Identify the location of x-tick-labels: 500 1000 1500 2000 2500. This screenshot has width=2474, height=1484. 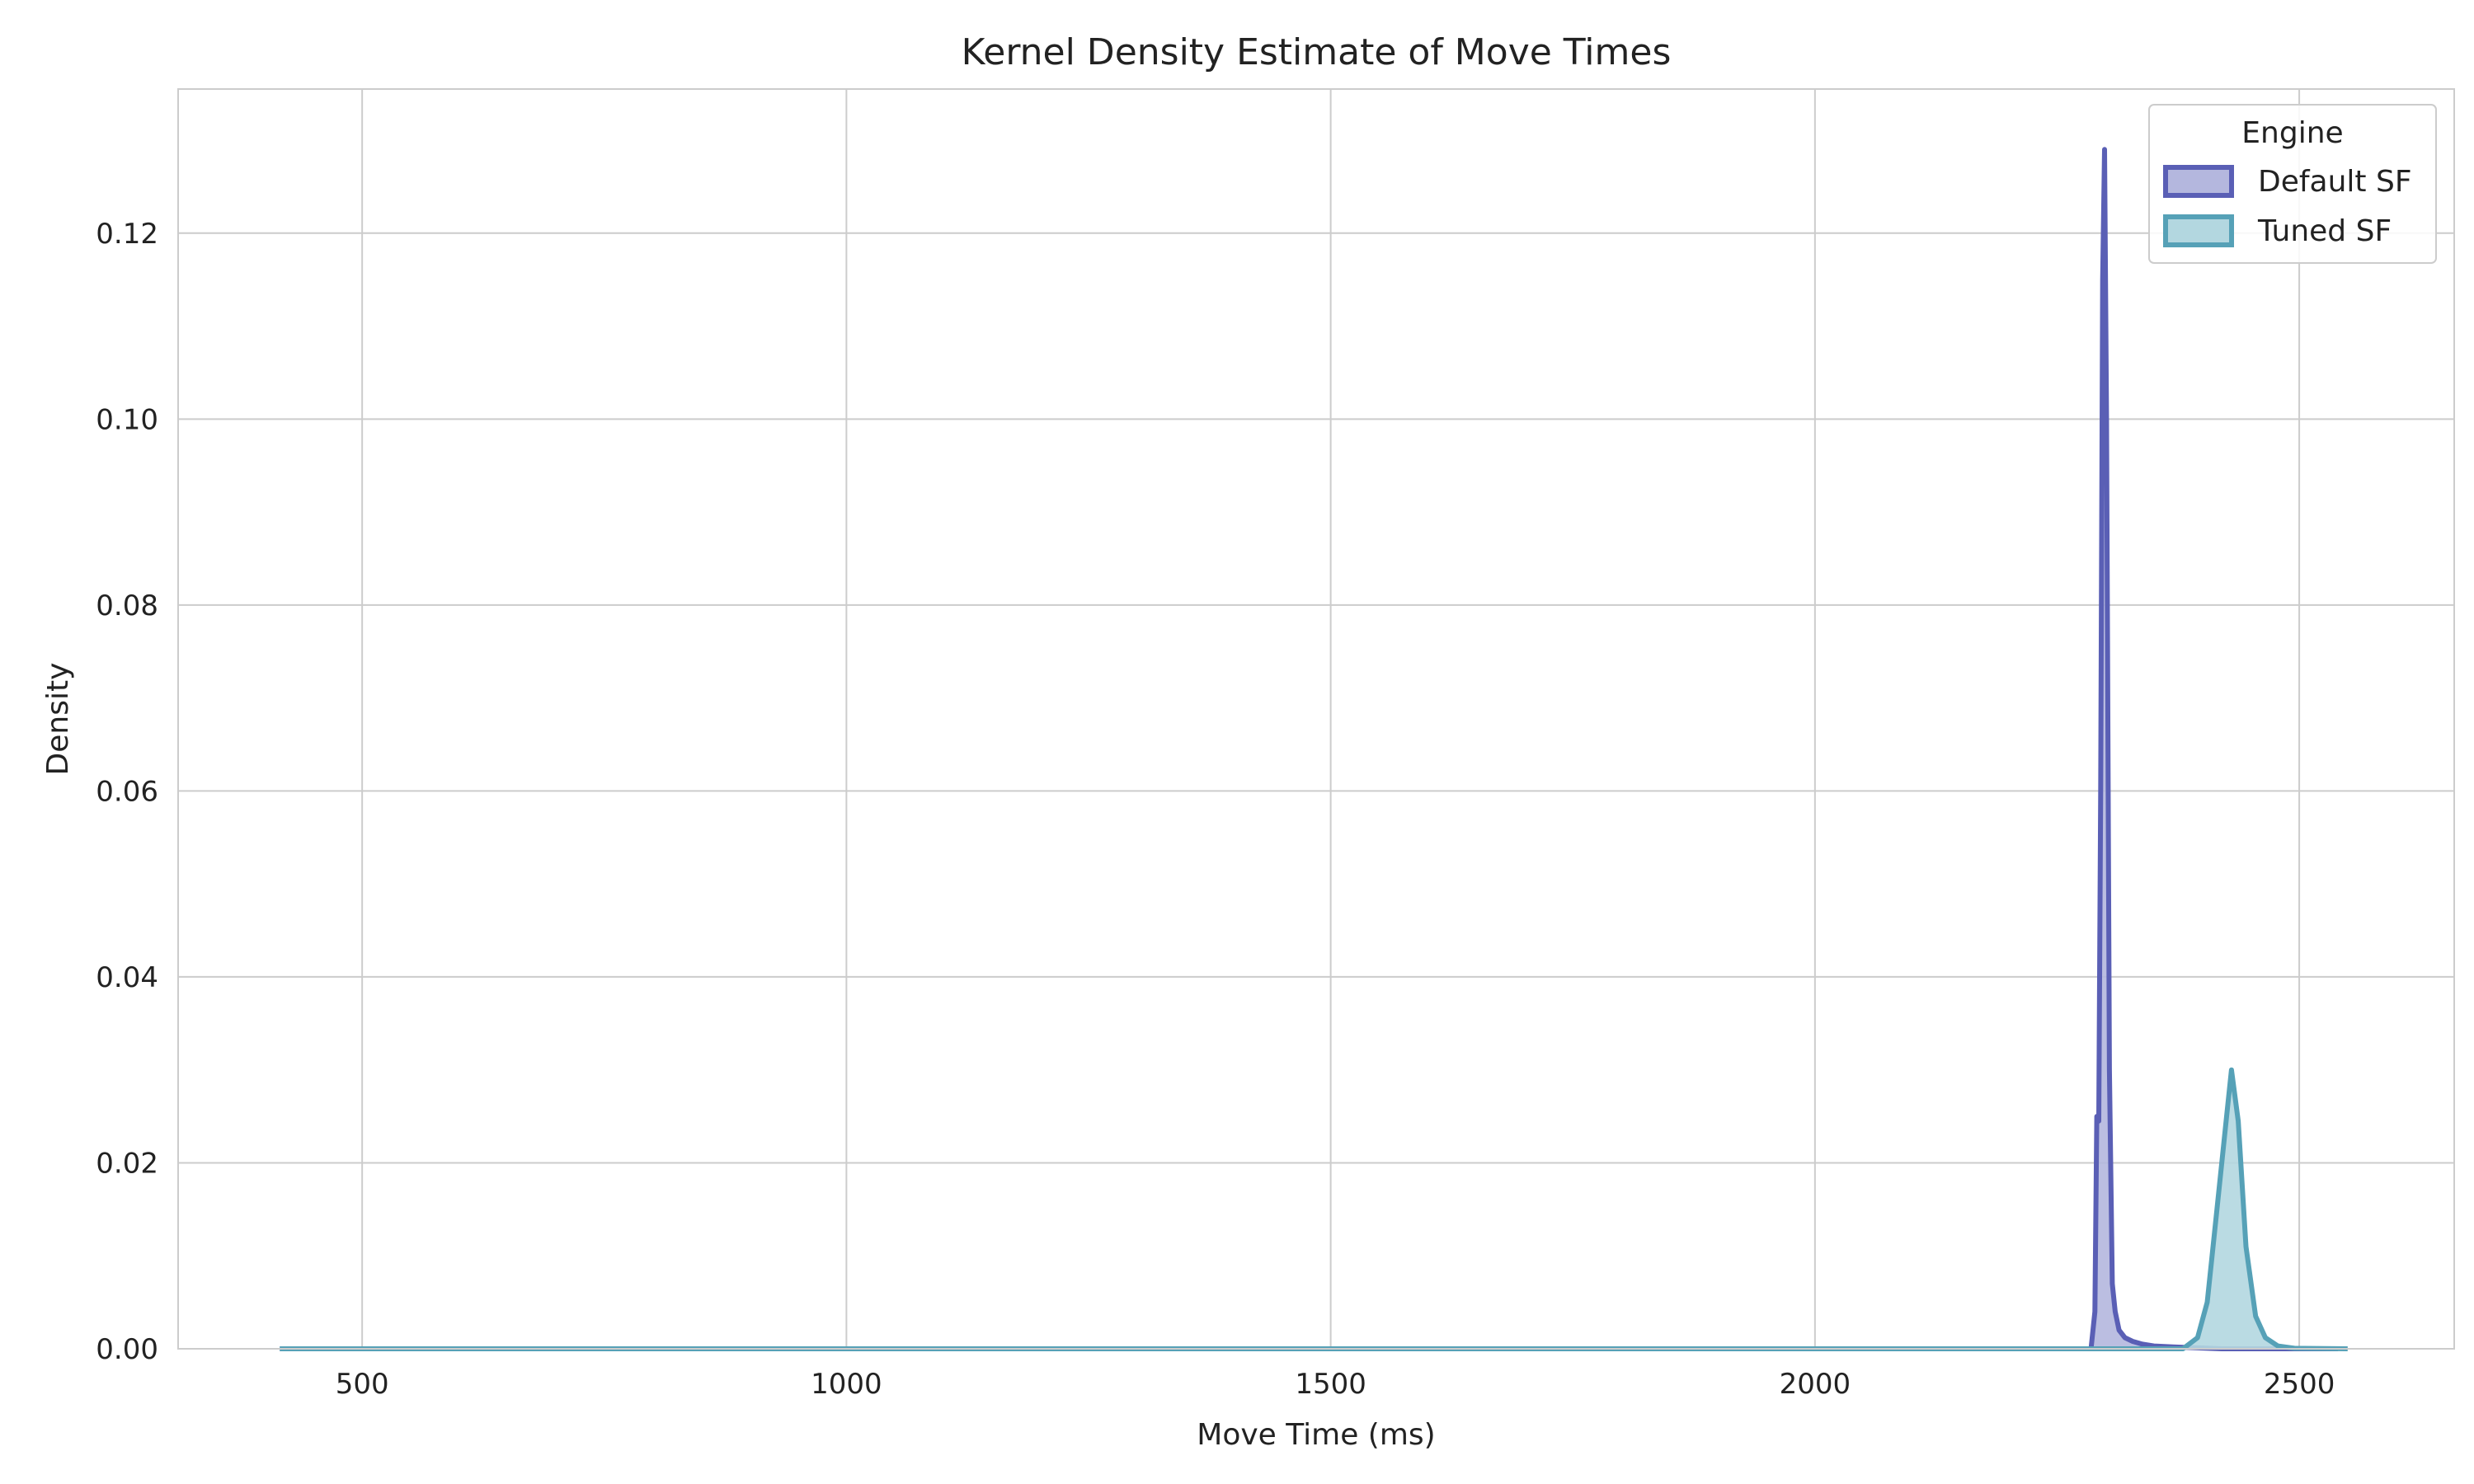
(1335, 1384).